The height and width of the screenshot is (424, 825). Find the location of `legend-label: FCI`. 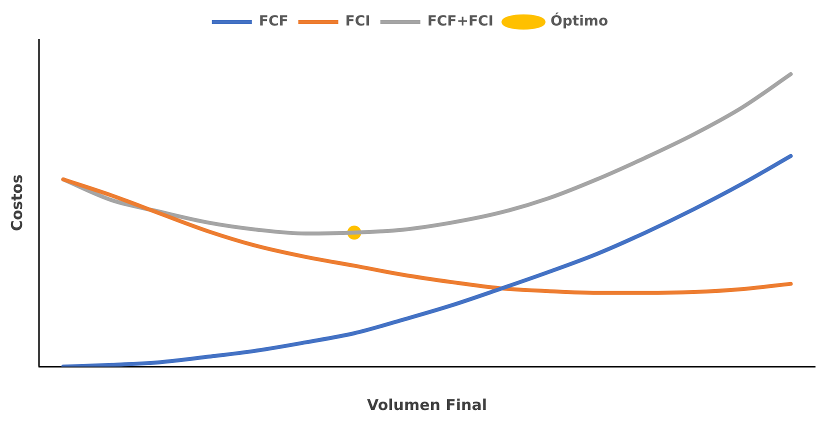

legend-label: FCI is located at coordinates (357, 22).